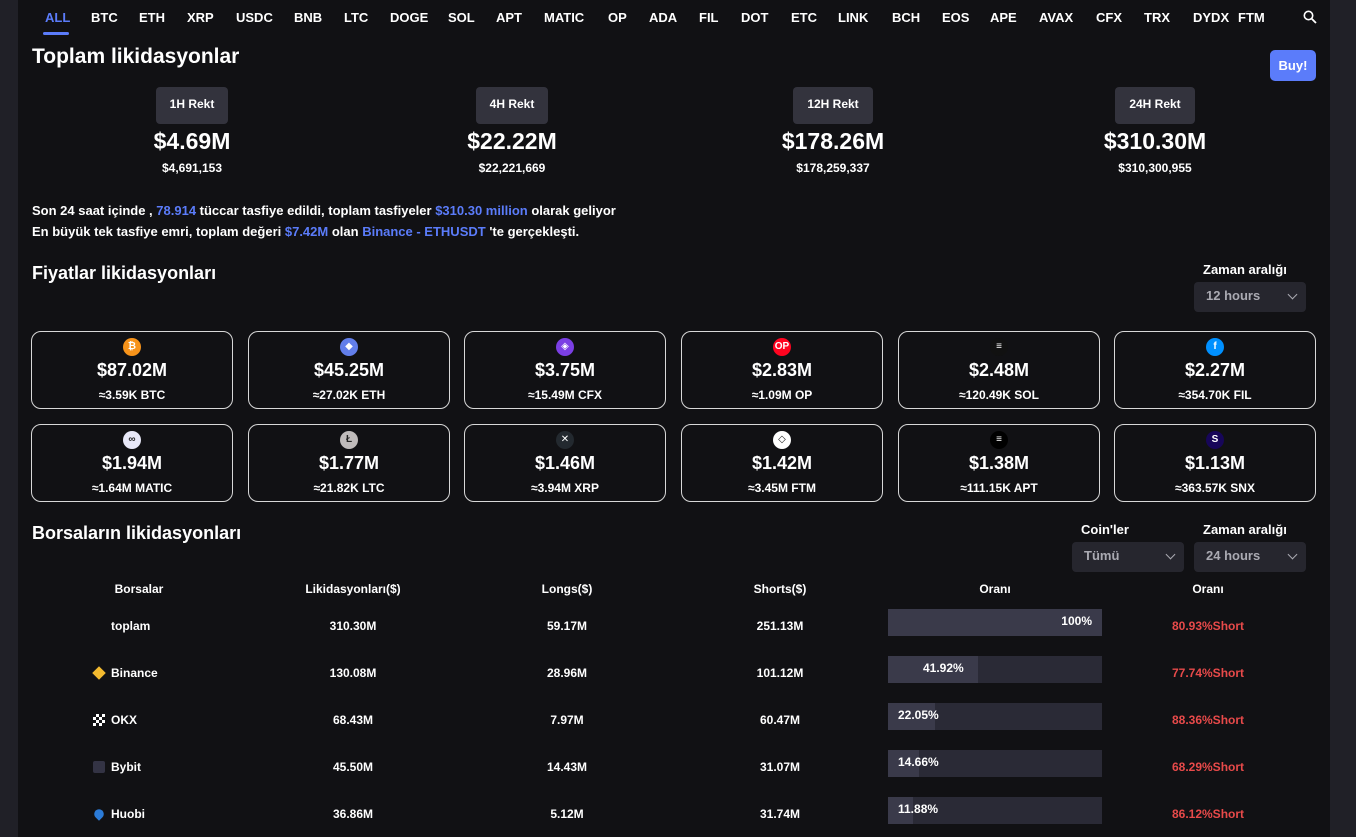  What do you see at coordinates (1208, 814) in the screenshot?
I see `short-ratio: 86.12%Short` at bounding box center [1208, 814].